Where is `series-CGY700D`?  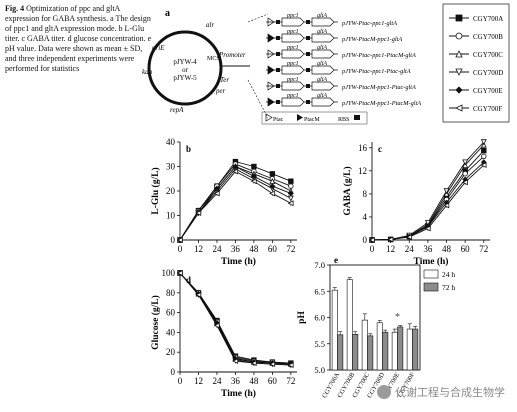
series-CGY700D is located at coordinates (235, 205).